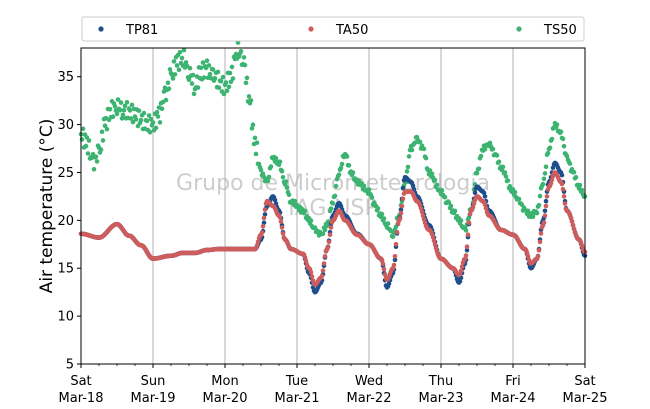 This screenshot has width=650, height=409. Describe the element at coordinates (513, 381) in the screenshot. I see `x-tick-day-label: Fri` at that location.